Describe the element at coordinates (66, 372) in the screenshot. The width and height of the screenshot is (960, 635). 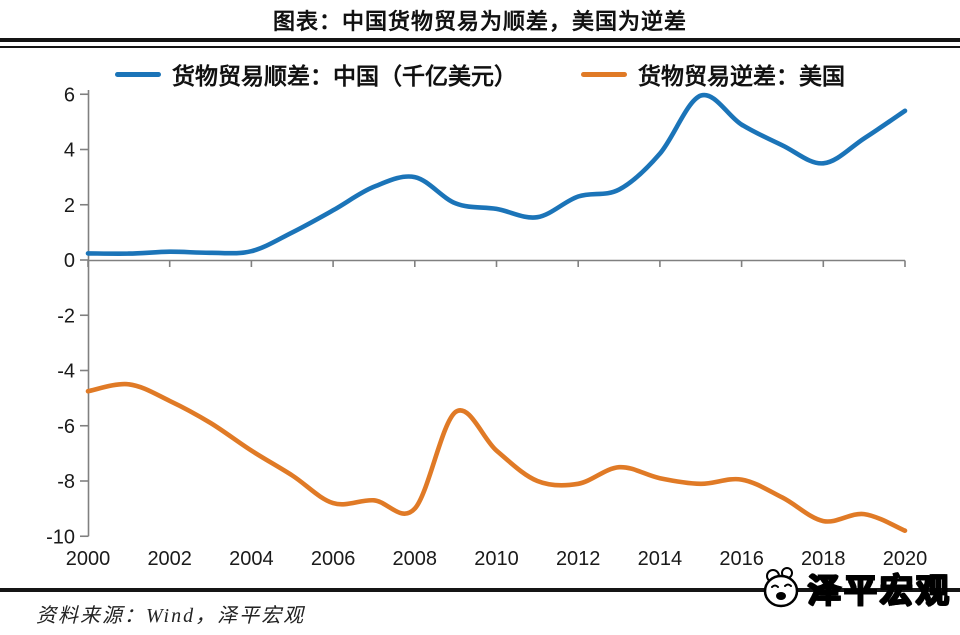
I see `y-axis-tick-label: -4` at that location.